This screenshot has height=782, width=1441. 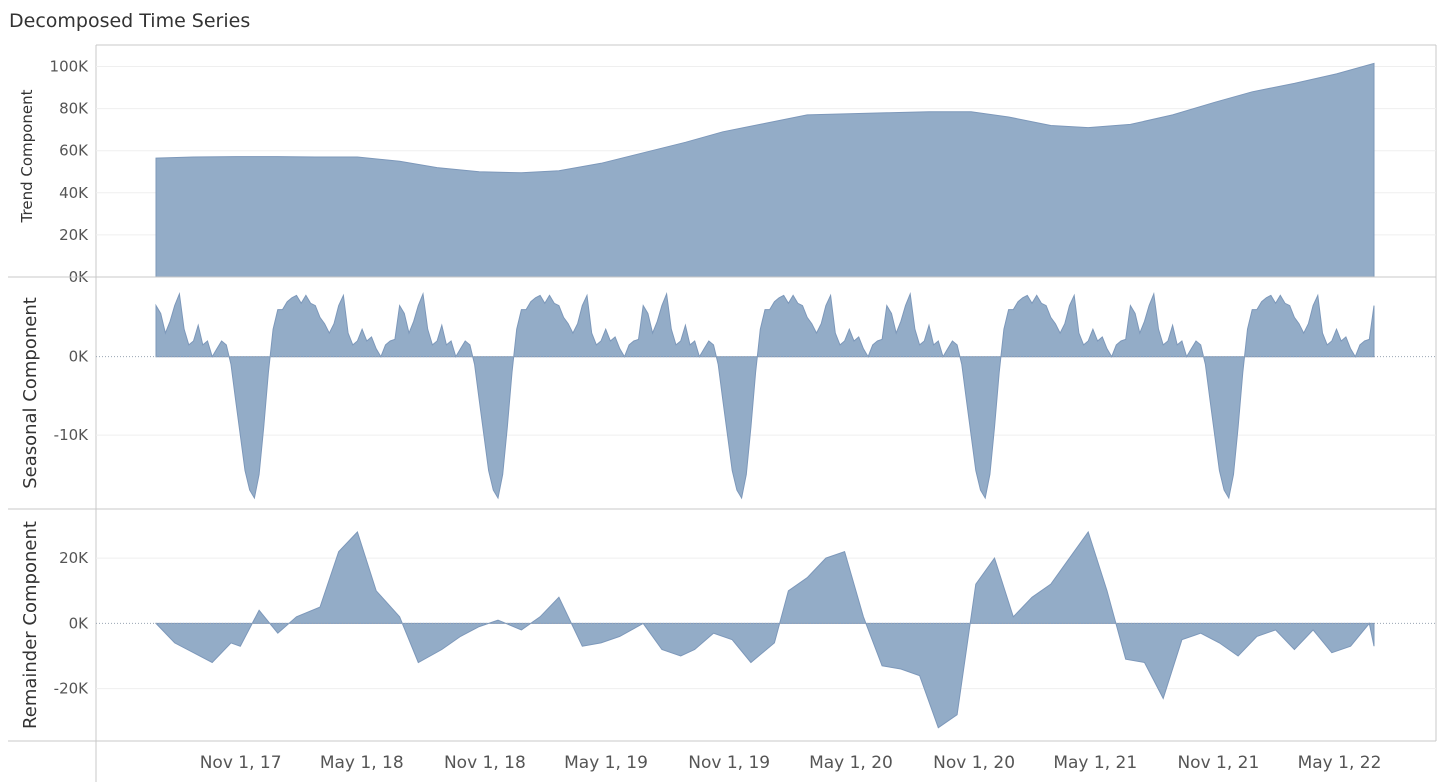 I want to click on x-tick-label: Nov 1, 19, so click(x=729, y=763).